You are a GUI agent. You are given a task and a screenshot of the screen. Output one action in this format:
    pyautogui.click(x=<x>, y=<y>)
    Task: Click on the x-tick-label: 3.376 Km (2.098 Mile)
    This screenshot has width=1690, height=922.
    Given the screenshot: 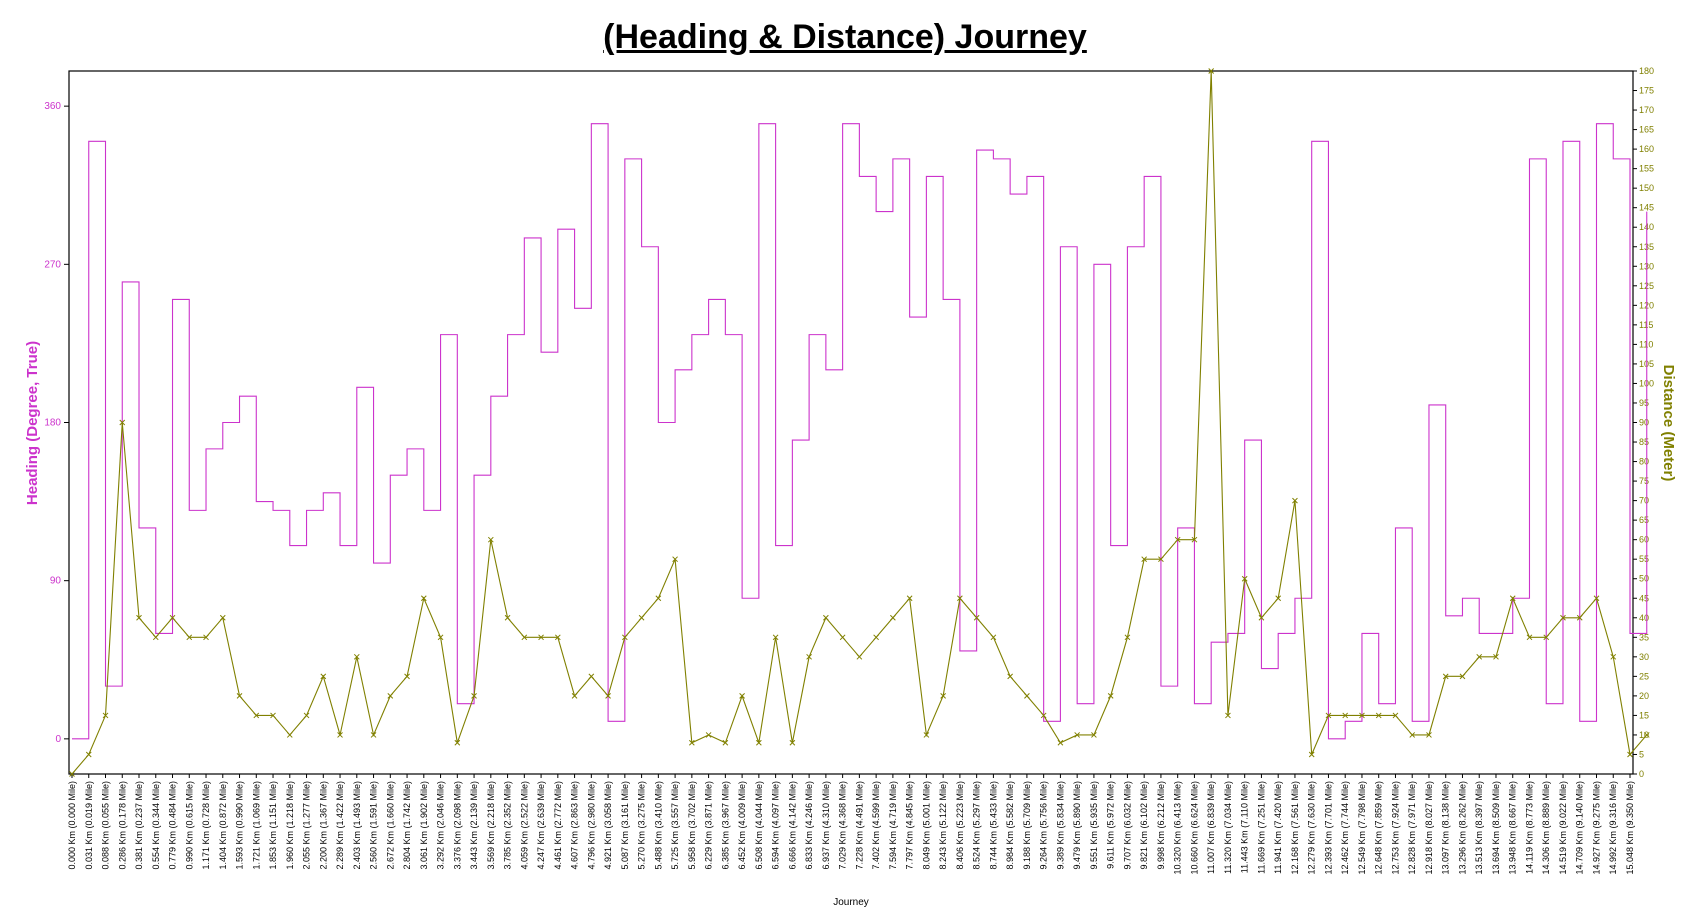 What is the action you would take?
    pyautogui.click(x=457, y=825)
    